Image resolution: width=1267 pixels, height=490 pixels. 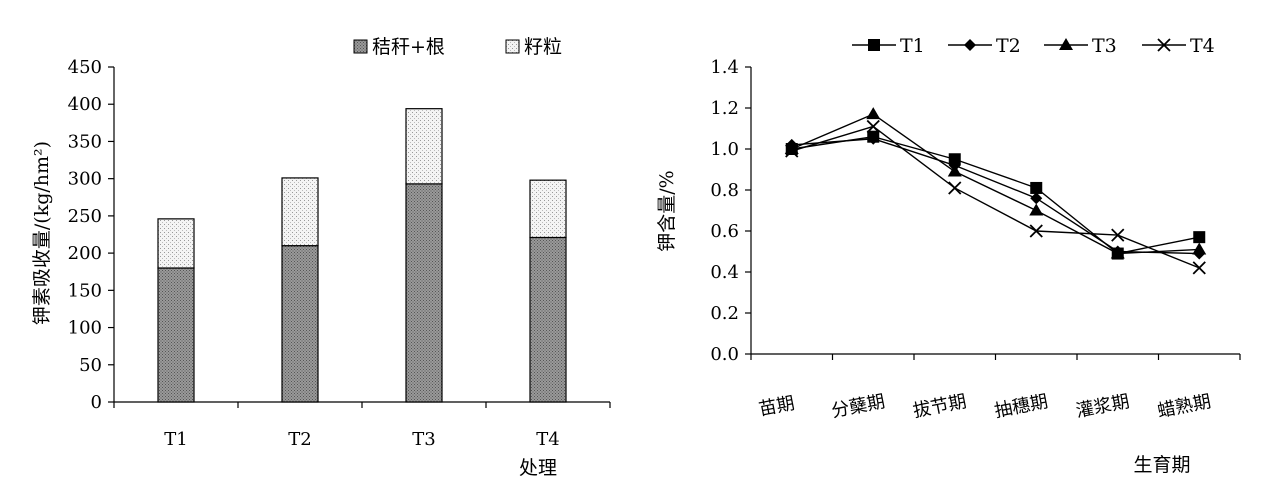 I want to click on line-x-tick-label: 抽穗期, so click(x=1021, y=406).